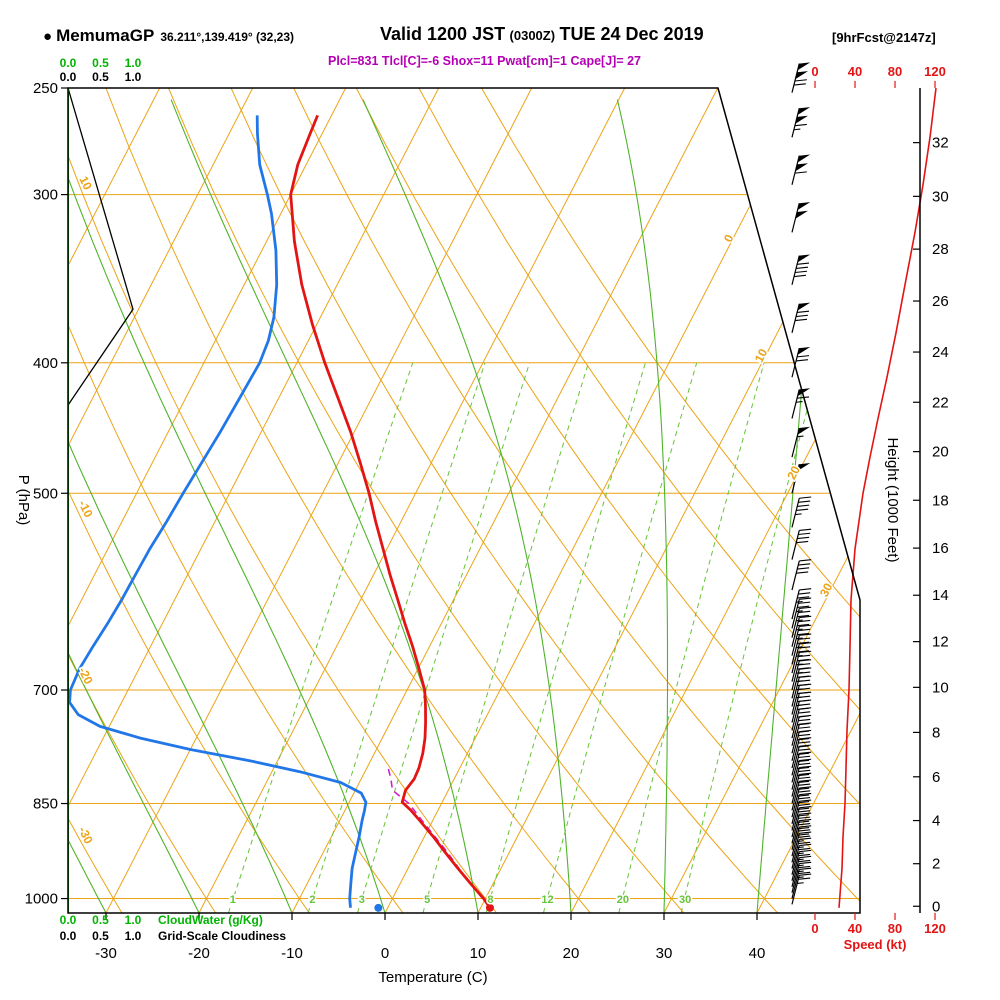 This screenshot has height=1000, width=1000. I want to click on pressure-axis-title: P (hPa), so click(23, 500).